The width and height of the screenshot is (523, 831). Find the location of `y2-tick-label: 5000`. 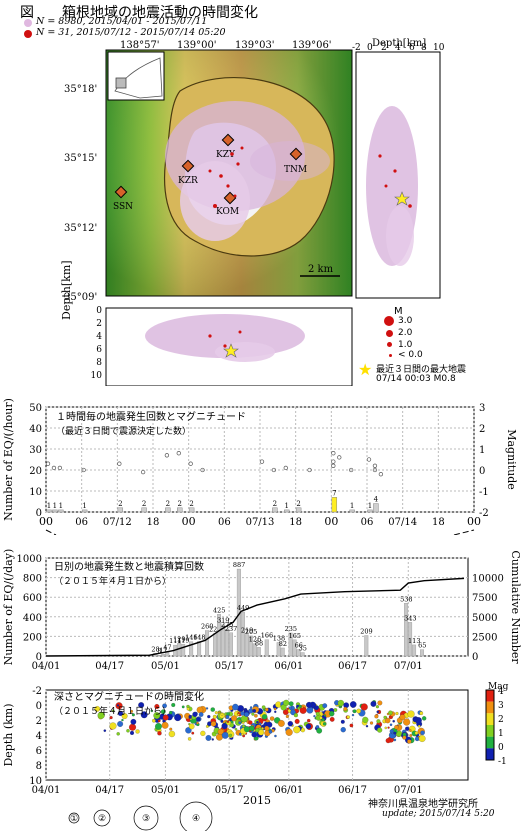

y2-tick-label: 5000 is located at coordinates (484, 618).